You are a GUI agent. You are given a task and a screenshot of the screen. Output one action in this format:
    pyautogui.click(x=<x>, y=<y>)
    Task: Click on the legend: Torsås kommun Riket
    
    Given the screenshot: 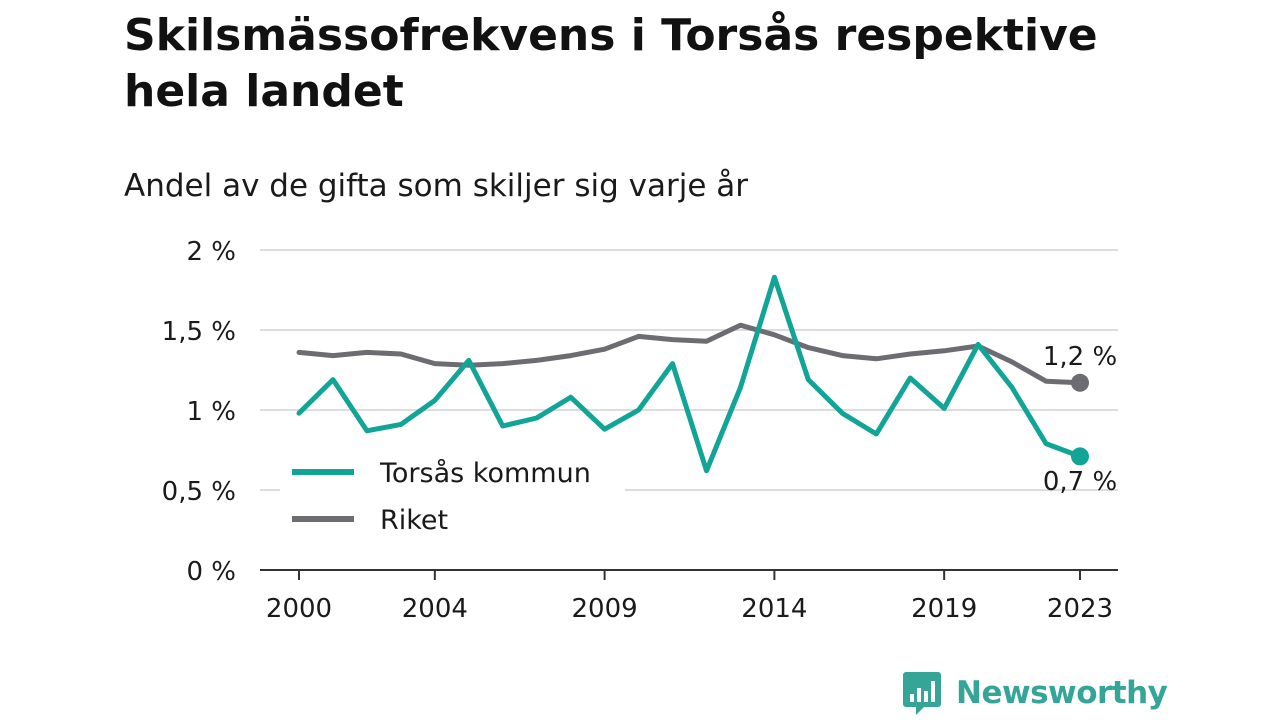 What is the action you would take?
    pyautogui.click(x=452, y=494)
    